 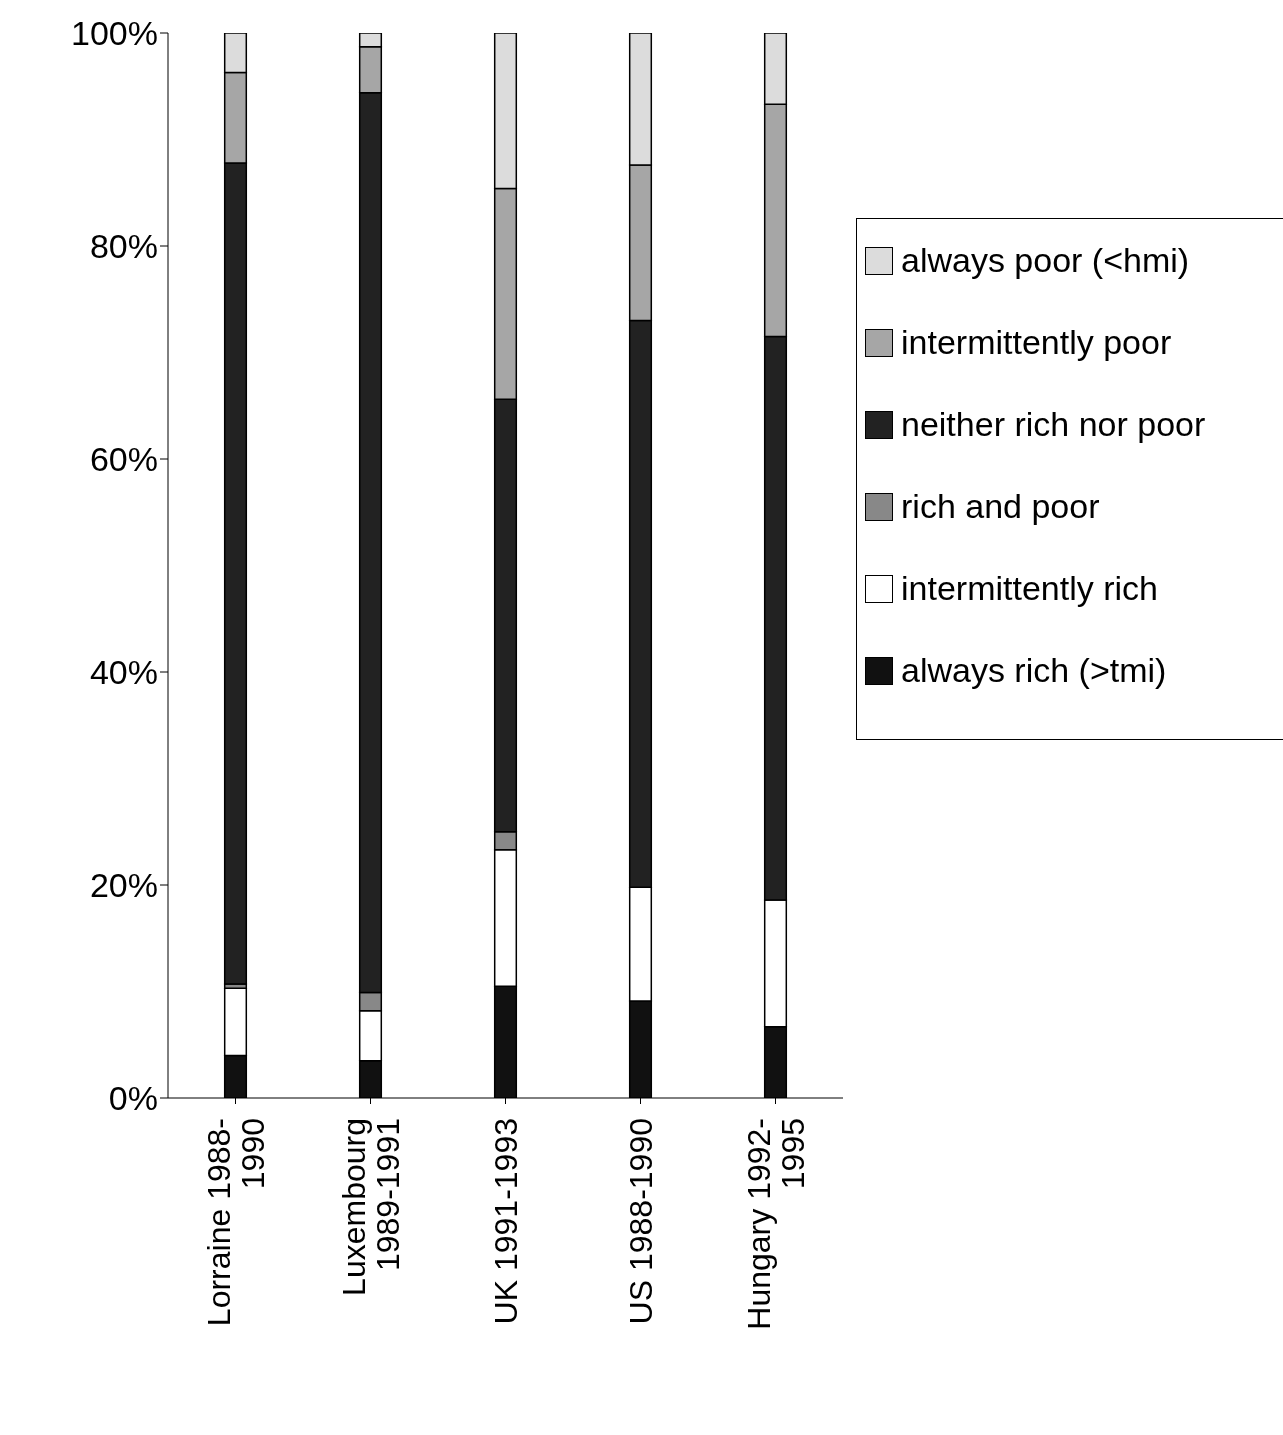 I want to click on x-tick-label: Lorraine 1988-1990, so click(x=235, y=1222).